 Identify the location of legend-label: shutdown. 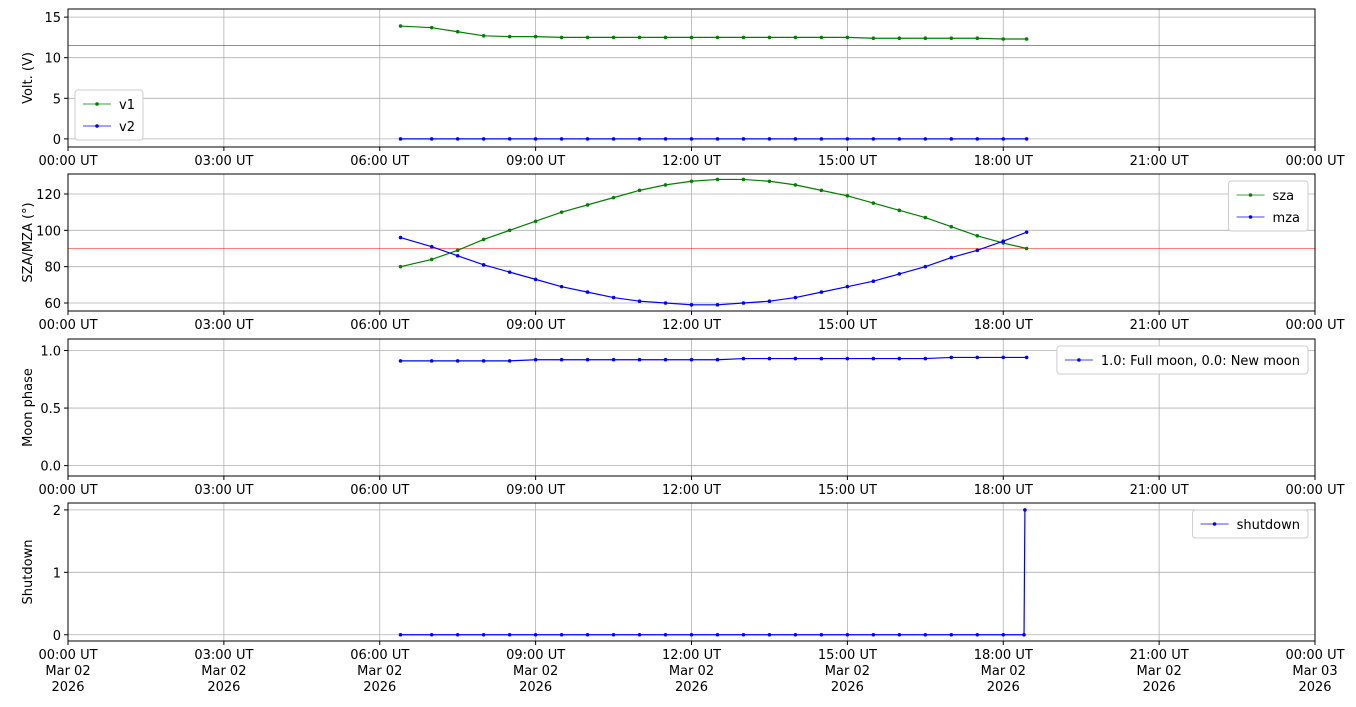
(1268, 525).